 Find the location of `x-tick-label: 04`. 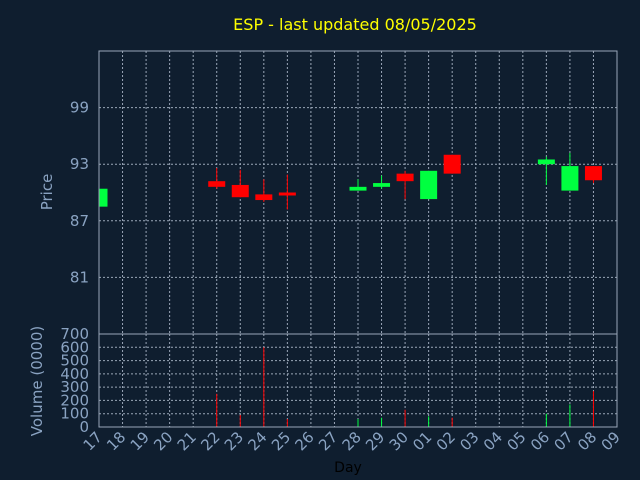

x-tick-label: 04 is located at coordinates (493, 441).